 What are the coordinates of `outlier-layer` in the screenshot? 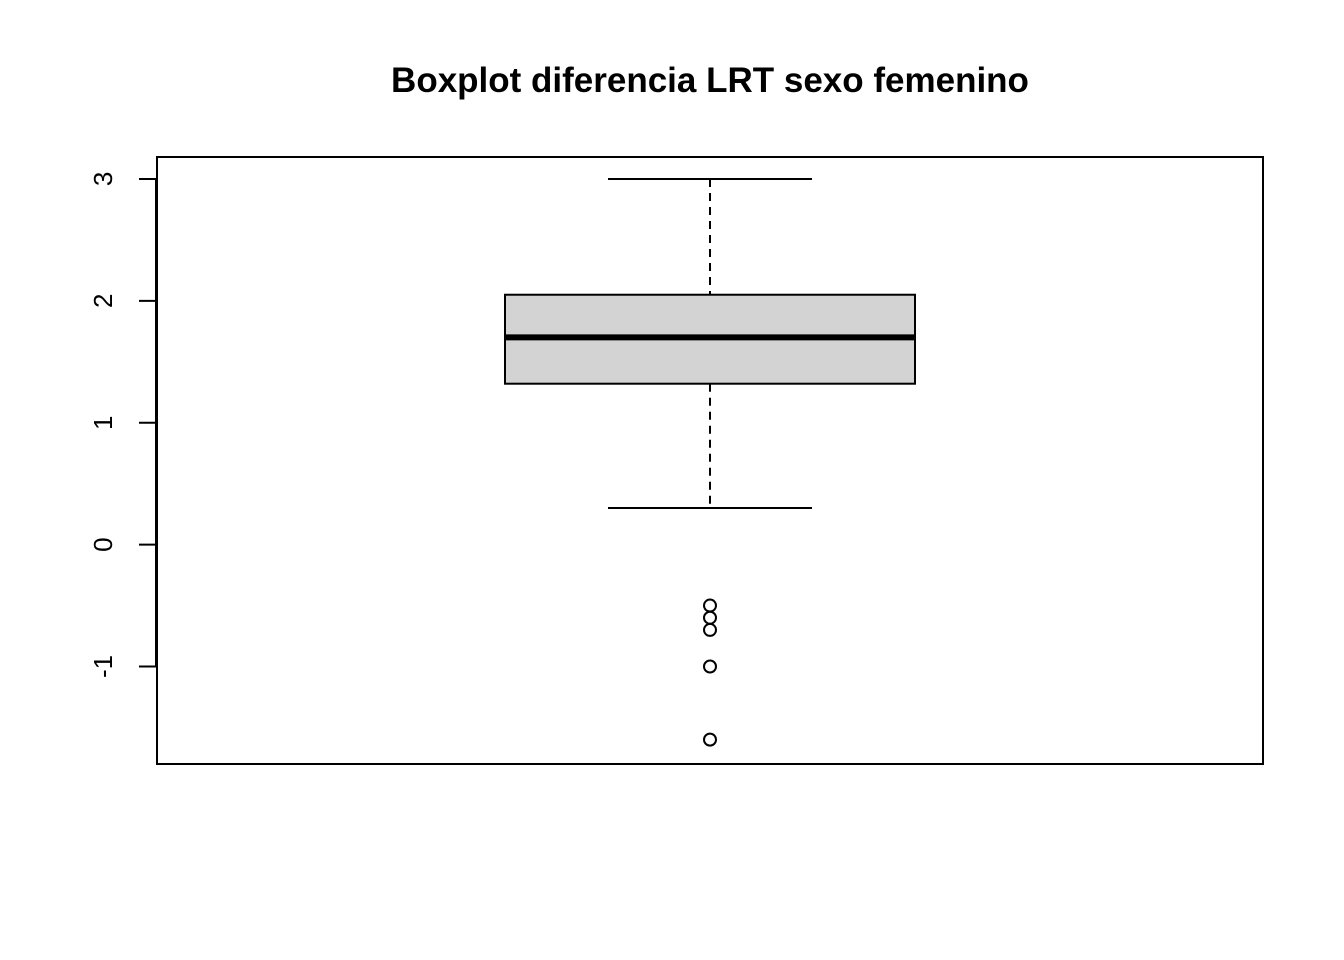 It's located at (710, 672).